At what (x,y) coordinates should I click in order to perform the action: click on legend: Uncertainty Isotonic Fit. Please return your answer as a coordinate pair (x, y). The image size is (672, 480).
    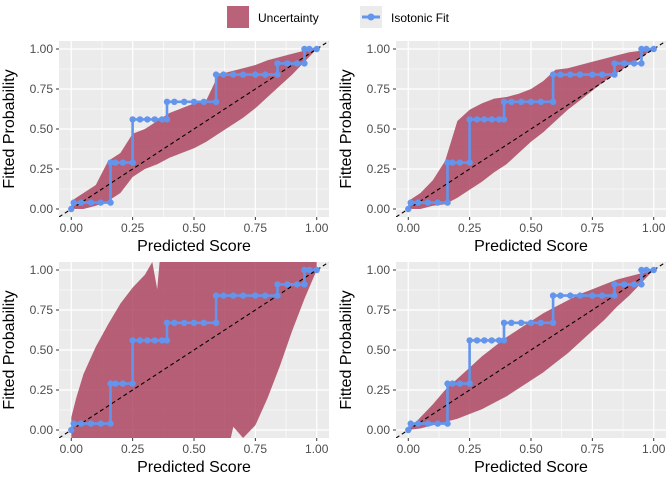
    Looking at the image, I should click on (338, 17).